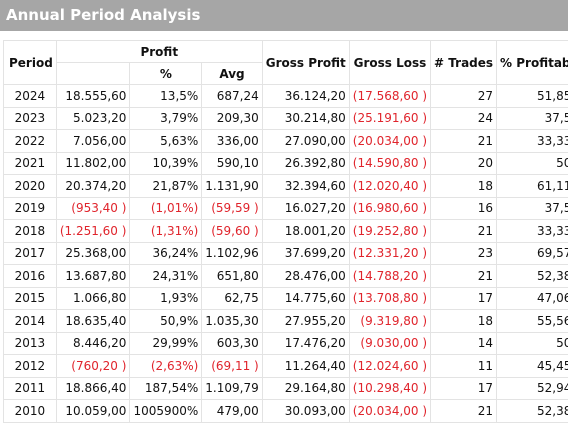 This screenshot has height=423, width=568. I want to click on cell-profit-pct: 10,39%, so click(166, 163).